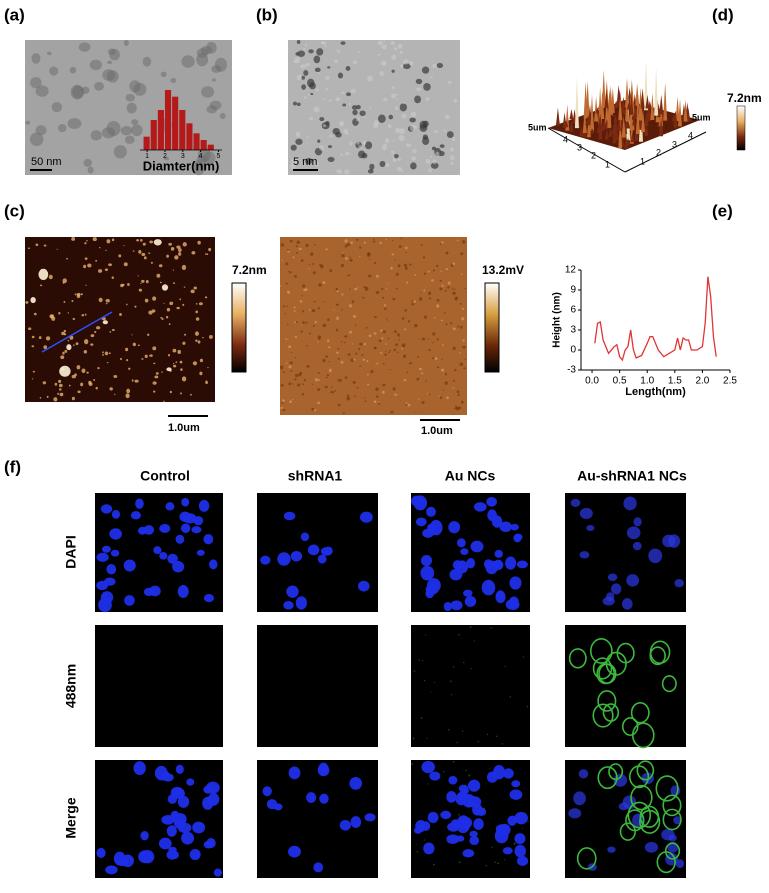  Describe the element at coordinates (196, 141) in the screenshot. I see `histogram-bar` at that location.